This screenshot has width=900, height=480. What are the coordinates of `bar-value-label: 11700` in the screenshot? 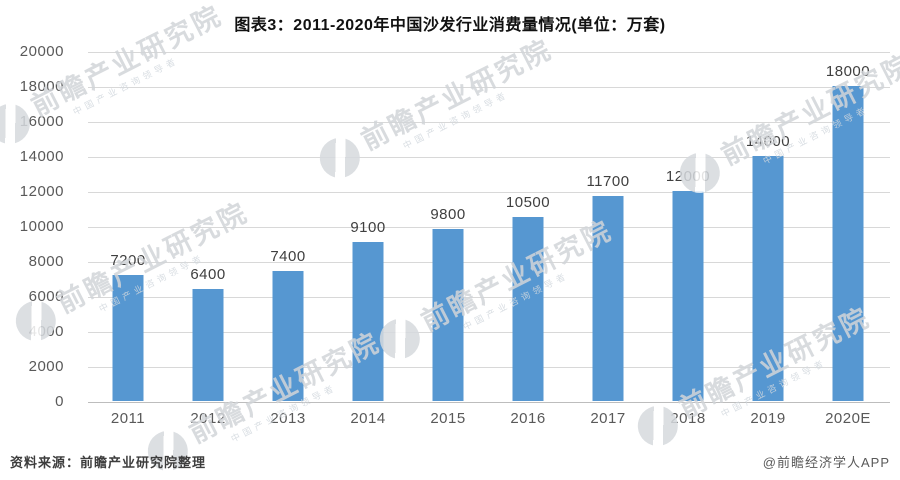 It's located at (608, 181).